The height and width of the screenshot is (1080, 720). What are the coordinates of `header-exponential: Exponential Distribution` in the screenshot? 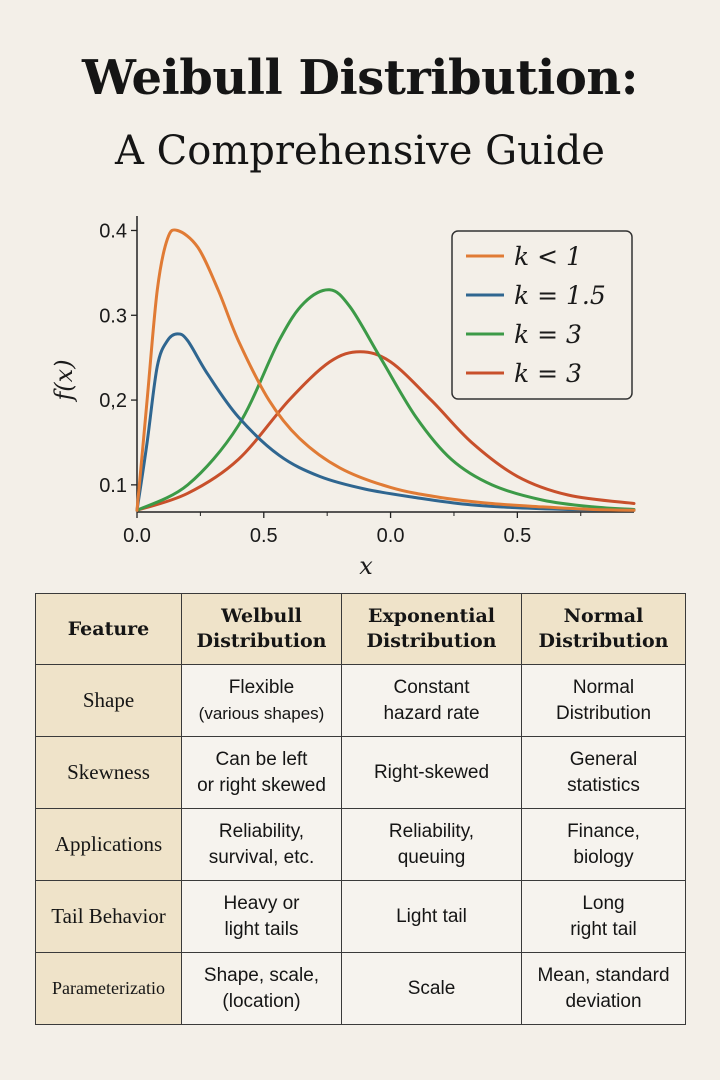 It's located at (431, 629).